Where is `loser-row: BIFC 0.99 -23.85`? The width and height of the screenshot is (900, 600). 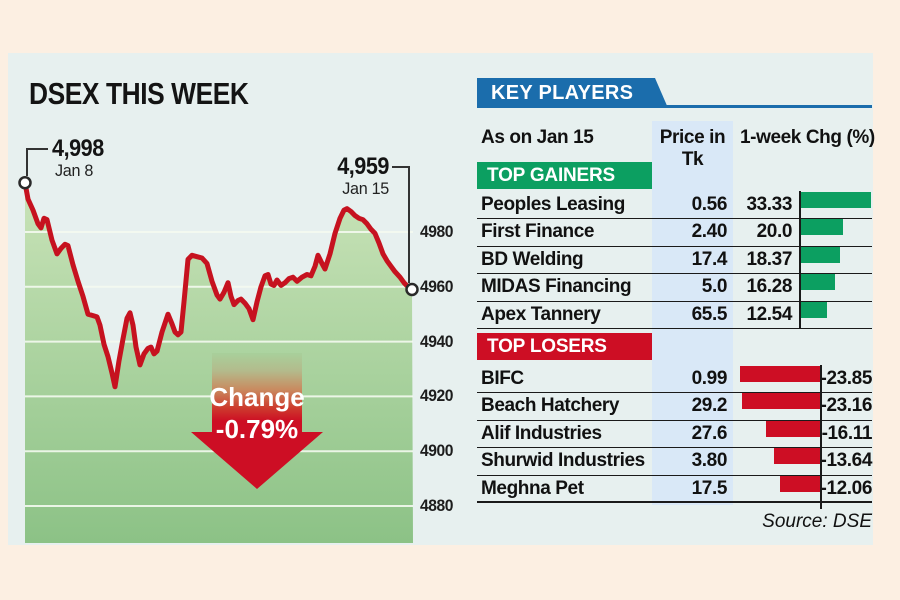
loser-row: BIFC 0.99 -23.85 is located at coordinates (675, 379).